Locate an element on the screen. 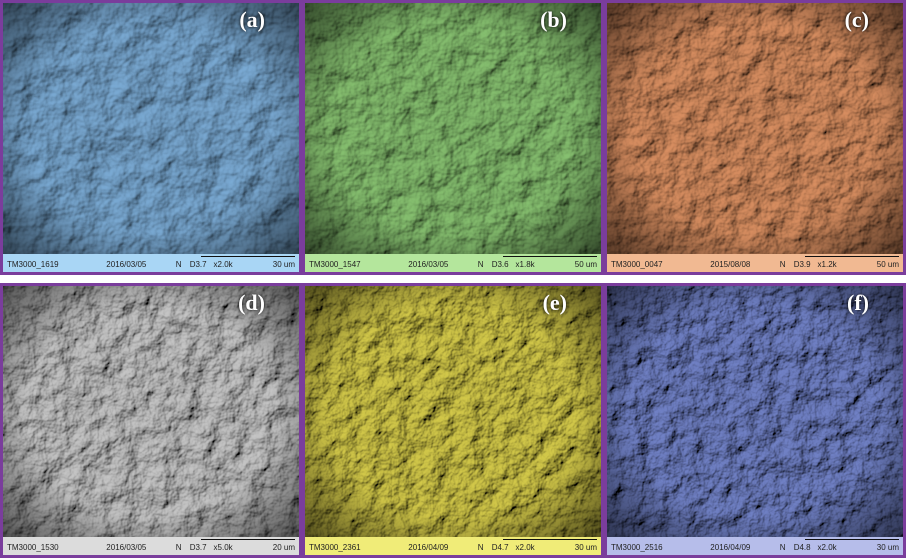 The height and width of the screenshot is (559, 906). info-bar: TM3000_1530 2016/03/05 N D3.7 x5.0k 20 um is located at coordinates (151, 546).